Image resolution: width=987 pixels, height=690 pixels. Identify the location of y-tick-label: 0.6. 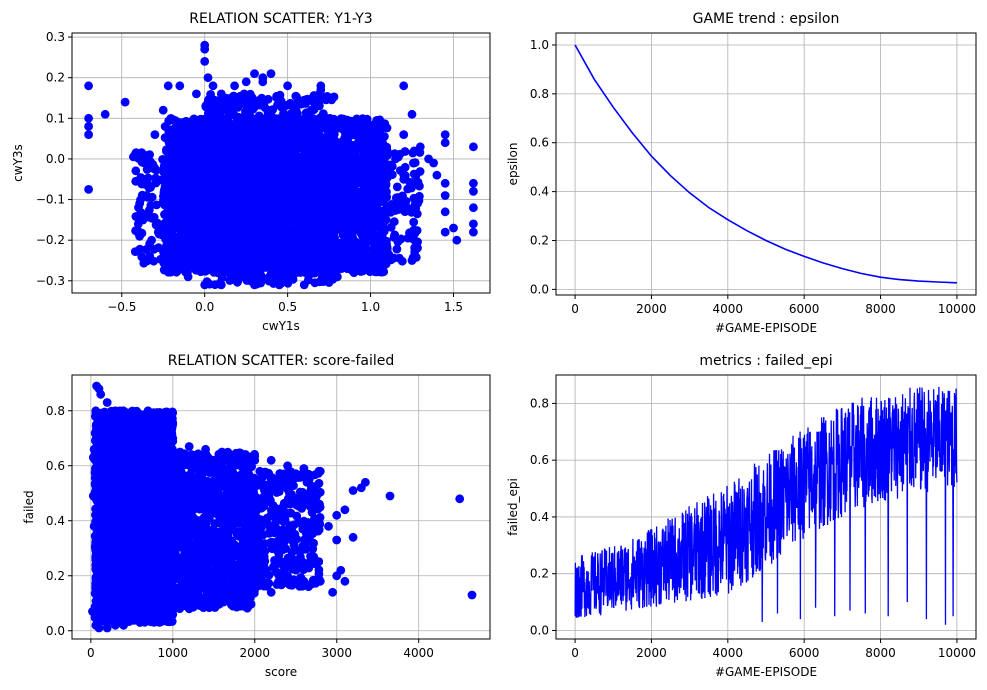
(539, 143).